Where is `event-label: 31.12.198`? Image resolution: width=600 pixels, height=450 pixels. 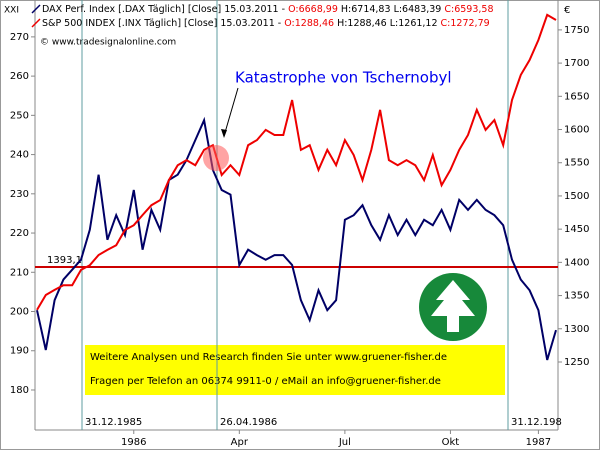
event-label: 31.12.198 is located at coordinates (536, 422).